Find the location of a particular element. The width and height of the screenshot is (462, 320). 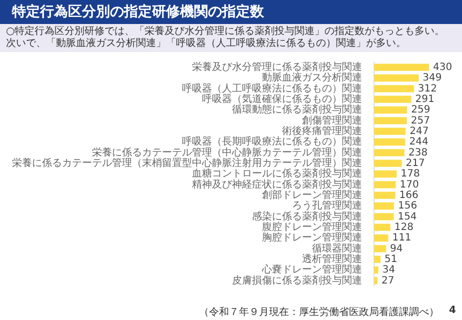

text: ○特定行為区分別研修では、「栄養及び水分管理に係る薬剤投与関連」の指定数がもっとも多い。次いで、「動脈血液ガス分析関連」「呼吸器（人工呼吸療法に係るもの）関連」が多い。 is located at coordinates (231, 38).